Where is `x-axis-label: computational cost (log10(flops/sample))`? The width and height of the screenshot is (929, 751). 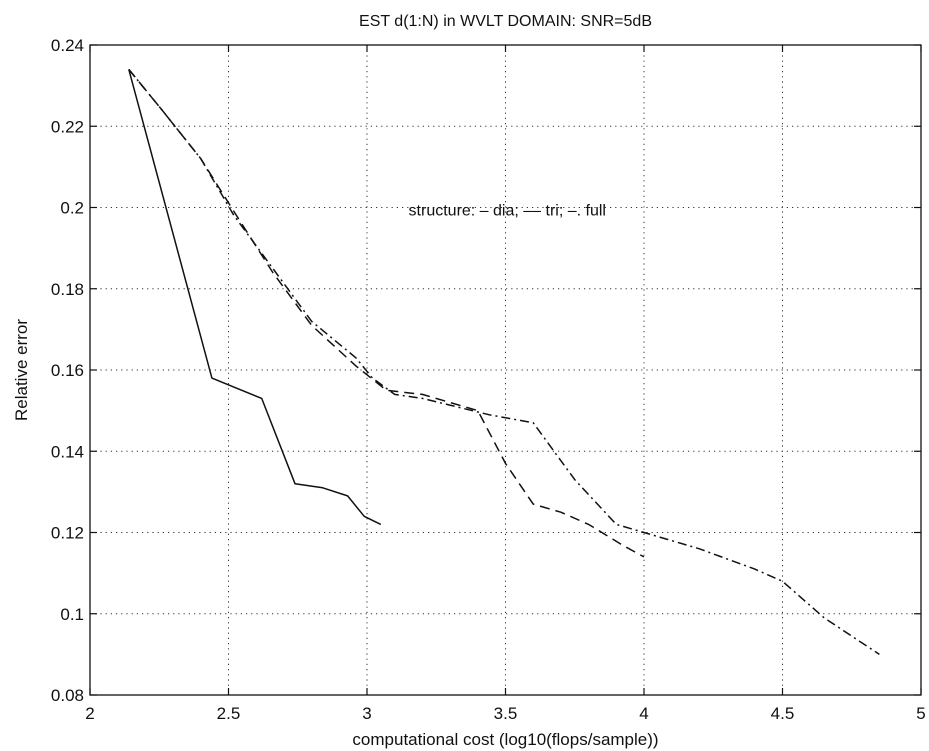 x-axis-label: computational cost (log10(flops/sample)) is located at coordinates (505, 739).